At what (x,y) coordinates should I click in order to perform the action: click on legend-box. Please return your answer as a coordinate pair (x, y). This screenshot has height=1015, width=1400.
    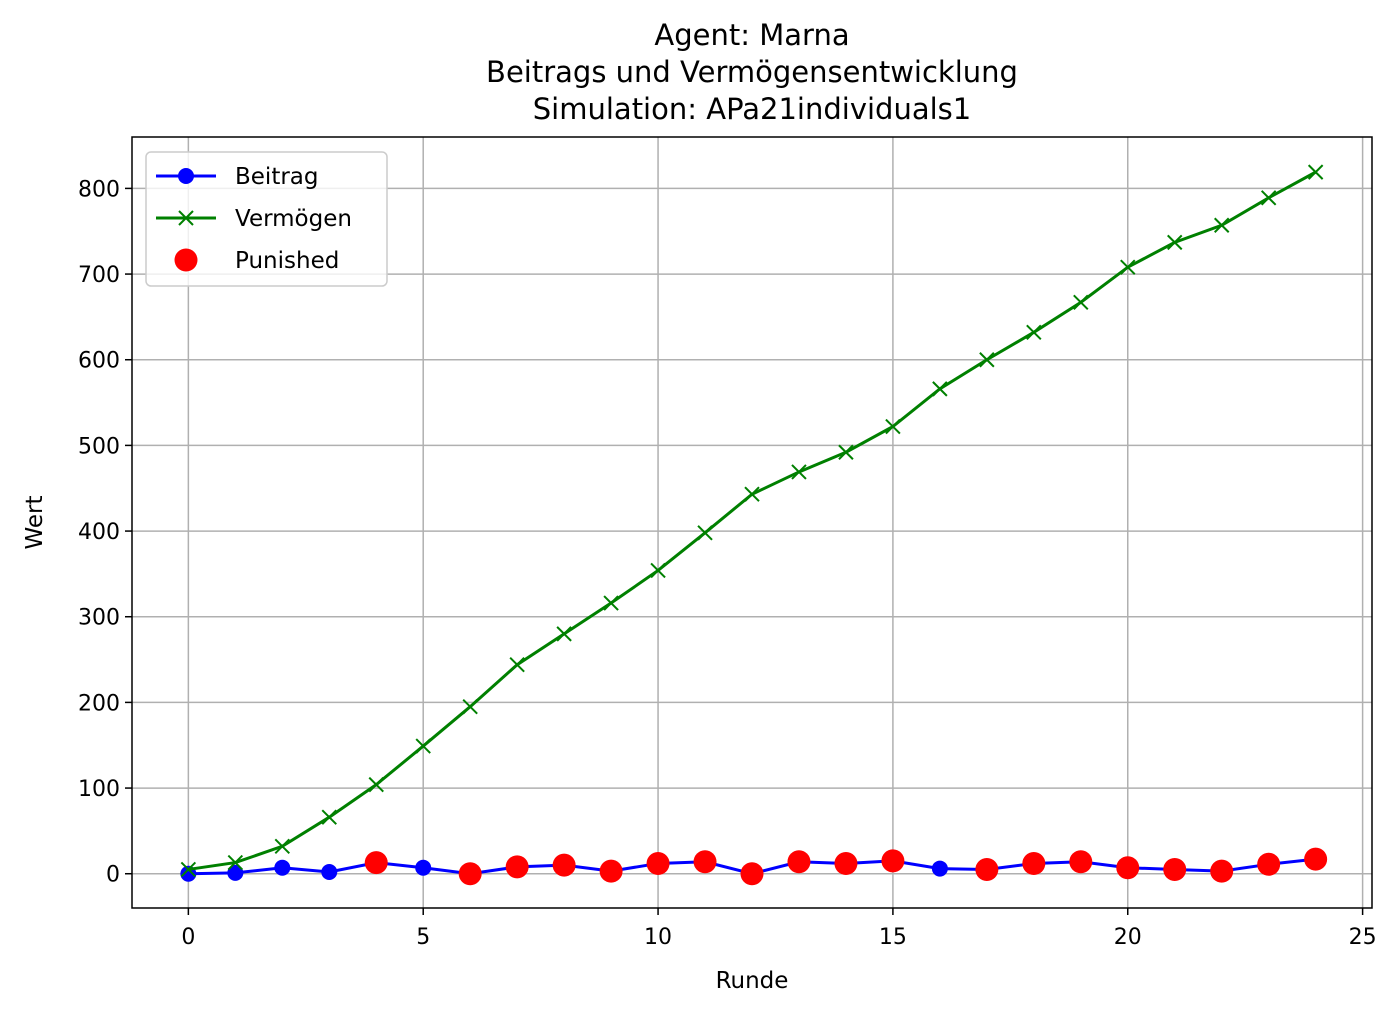
    Looking at the image, I should click on (266, 219).